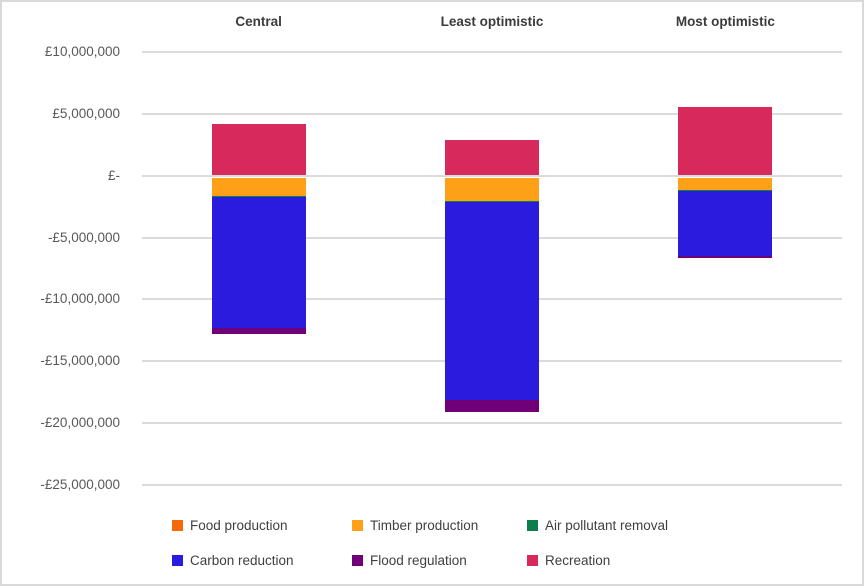 This screenshot has height=586, width=864. What do you see at coordinates (492, 189) in the screenshot?
I see `bar-segment-timber-production-least-optimistic` at bounding box center [492, 189].